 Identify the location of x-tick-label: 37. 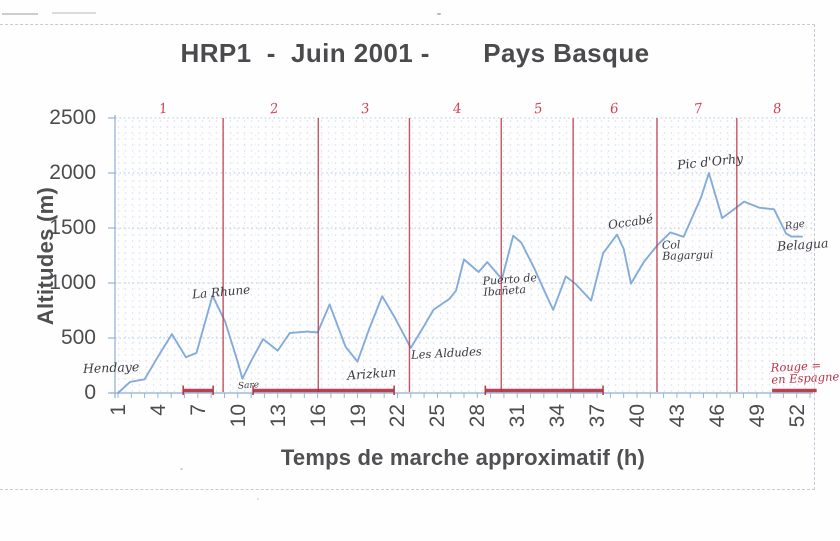
(598, 416).